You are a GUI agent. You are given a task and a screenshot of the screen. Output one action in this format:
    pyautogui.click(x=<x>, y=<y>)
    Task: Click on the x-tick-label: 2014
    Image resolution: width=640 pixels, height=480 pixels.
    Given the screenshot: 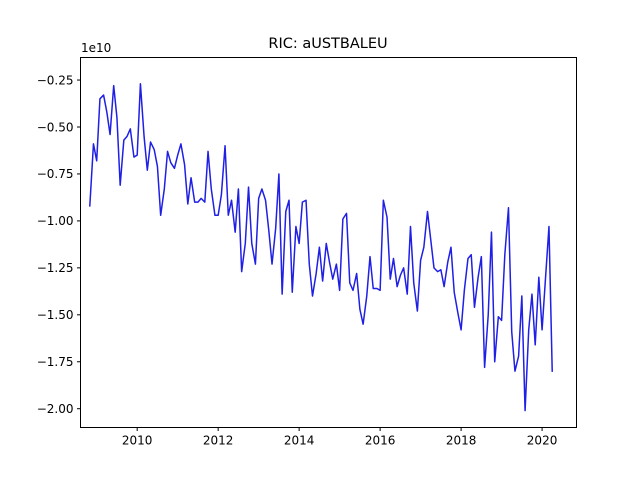 What is the action you would take?
    pyautogui.click(x=299, y=441)
    